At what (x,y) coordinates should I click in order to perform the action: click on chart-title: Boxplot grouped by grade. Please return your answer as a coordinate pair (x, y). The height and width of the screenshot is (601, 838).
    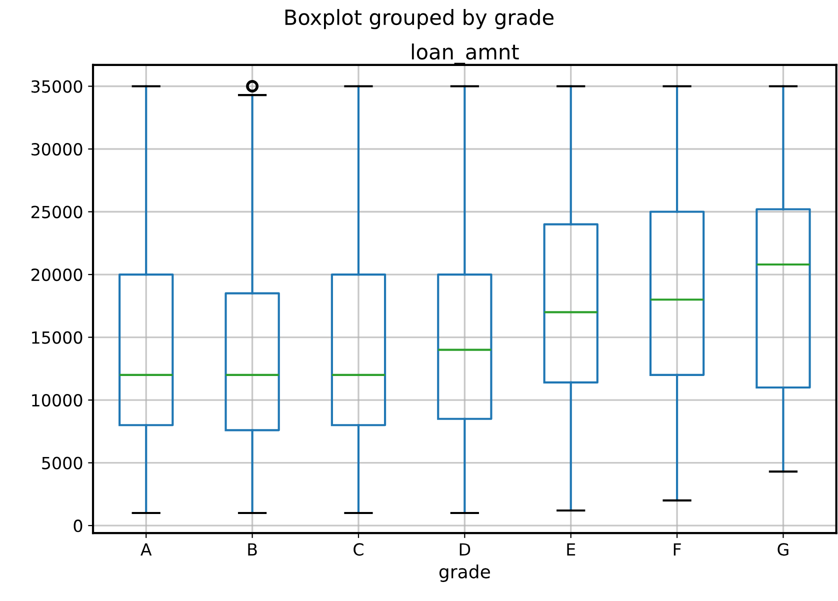
    Looking at the image, I should click on (419, 19).